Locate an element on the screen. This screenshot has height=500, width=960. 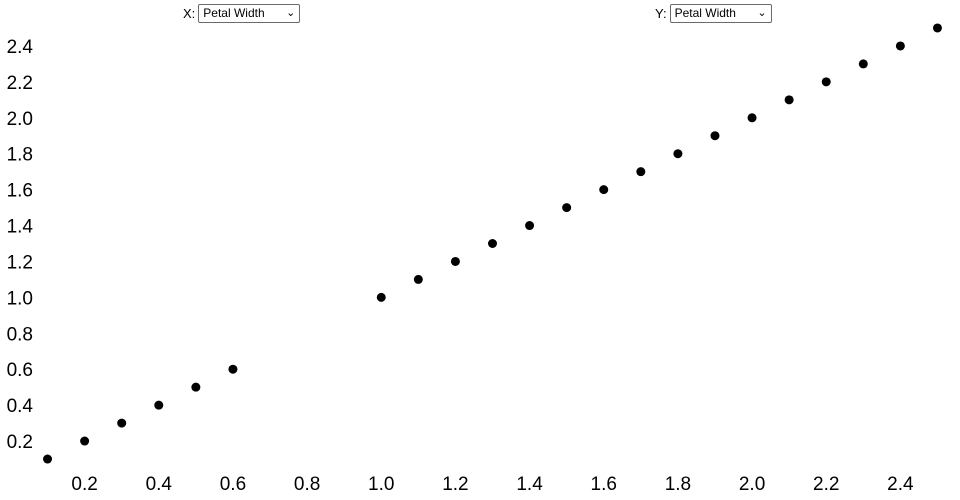
x-axis-control: X: Petal Width ⌄ is located at coordinates (242, 13).